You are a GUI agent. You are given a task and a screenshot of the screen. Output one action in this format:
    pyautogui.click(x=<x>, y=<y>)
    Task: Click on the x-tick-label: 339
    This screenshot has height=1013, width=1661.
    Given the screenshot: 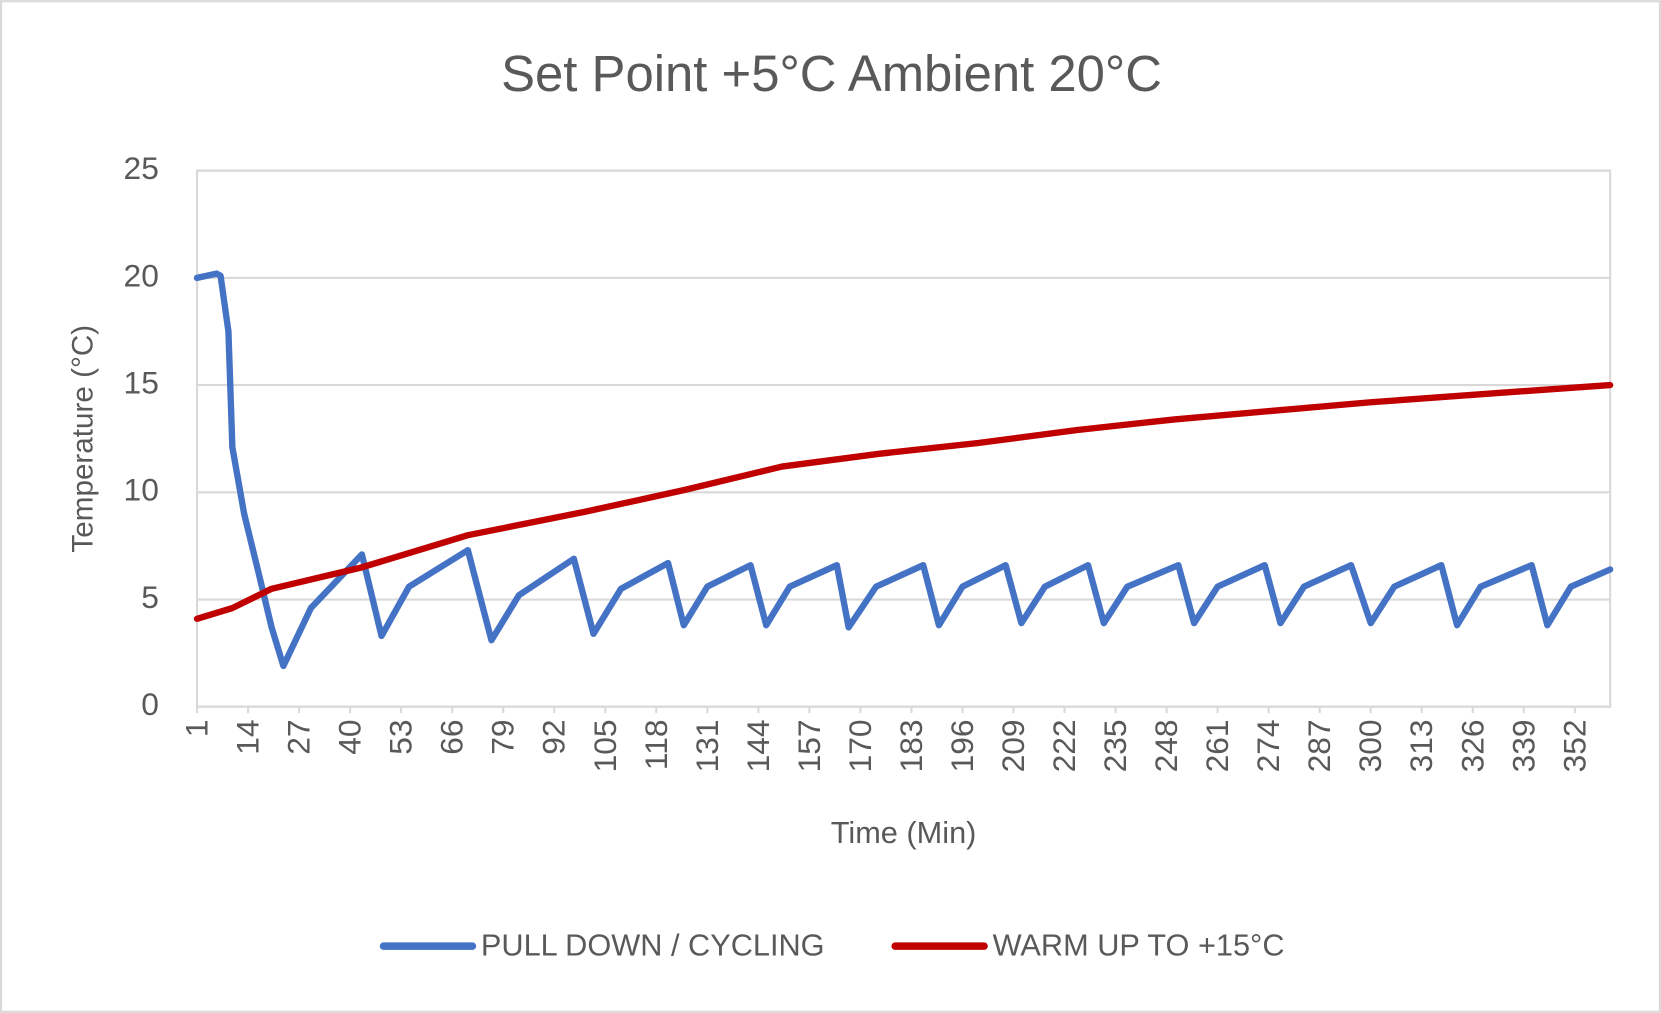 What is the action you would take?
    pyautogui.click(x=1523, y=745)
    